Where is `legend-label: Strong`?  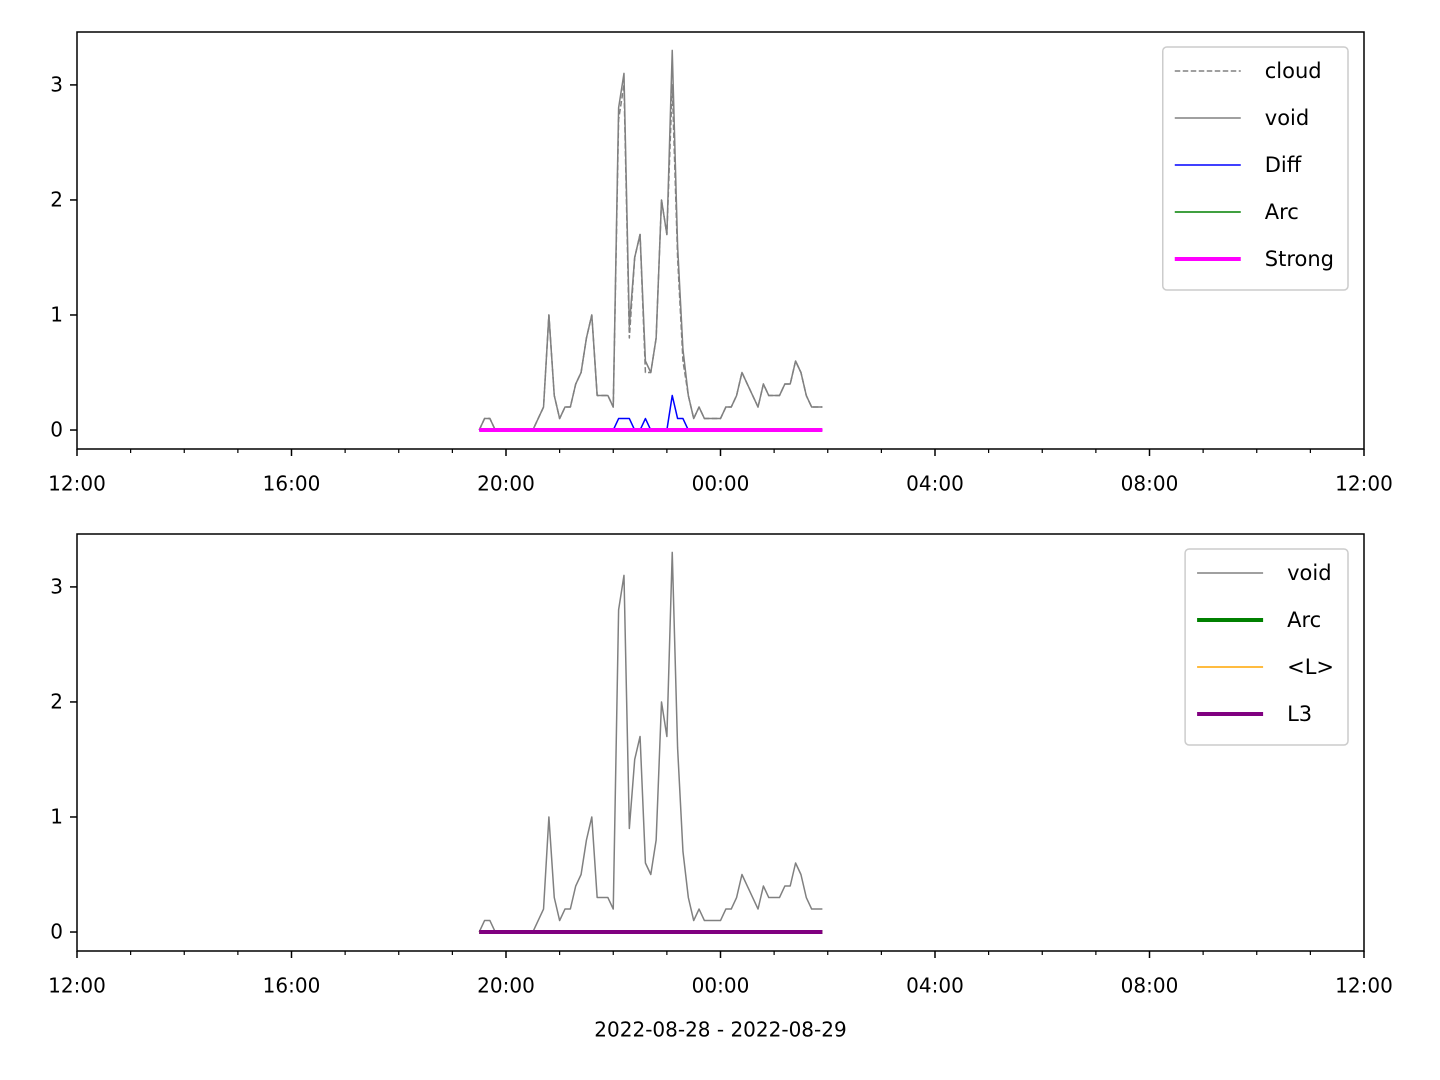
legend-label: Strong is located at coordinates (1299, 259).